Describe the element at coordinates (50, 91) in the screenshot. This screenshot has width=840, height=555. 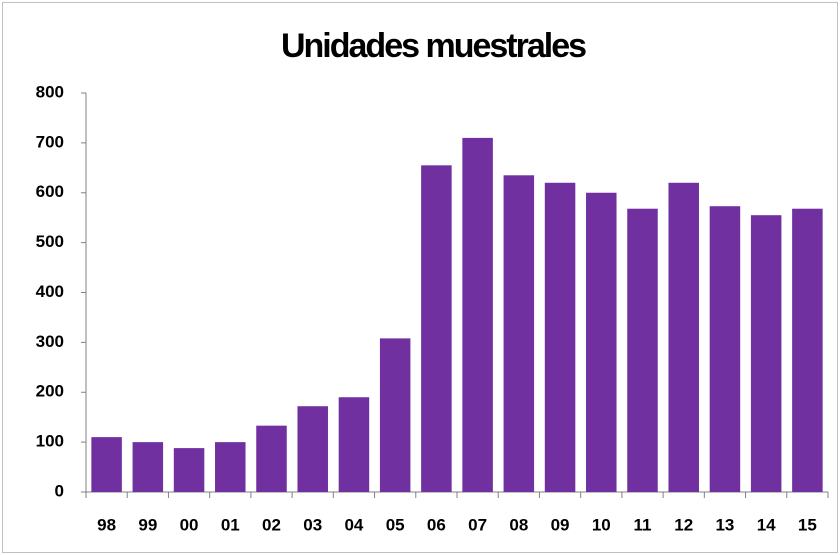
I see `y-tick-label: 800` at that location.